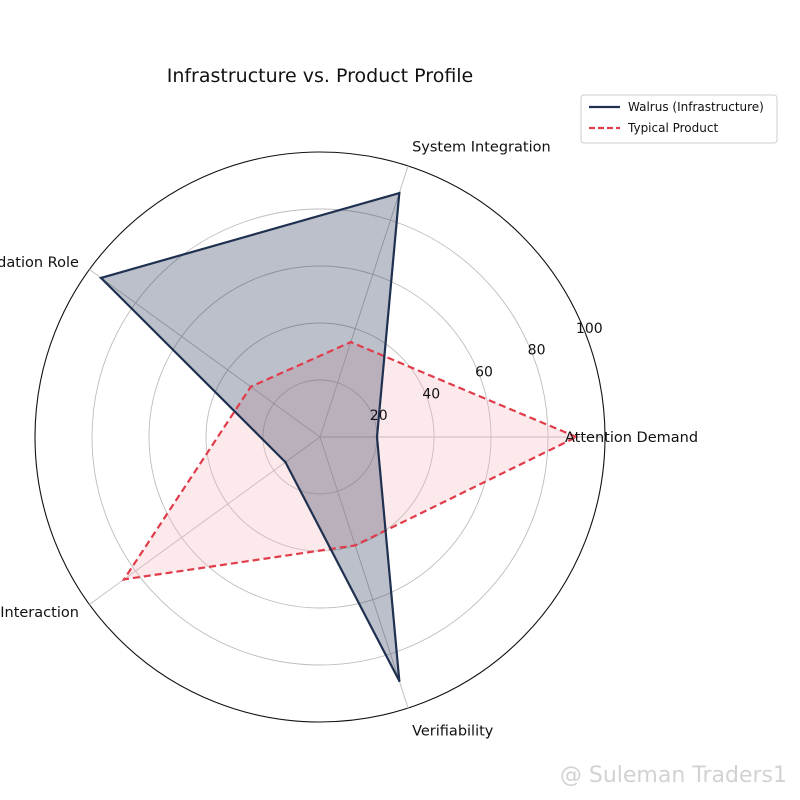  What do you see at coordinates (696, 107) in the screenshot?
I see `legend-entry-walrus: Walrus (Infrastructure)` at bounding box center [696, 107].